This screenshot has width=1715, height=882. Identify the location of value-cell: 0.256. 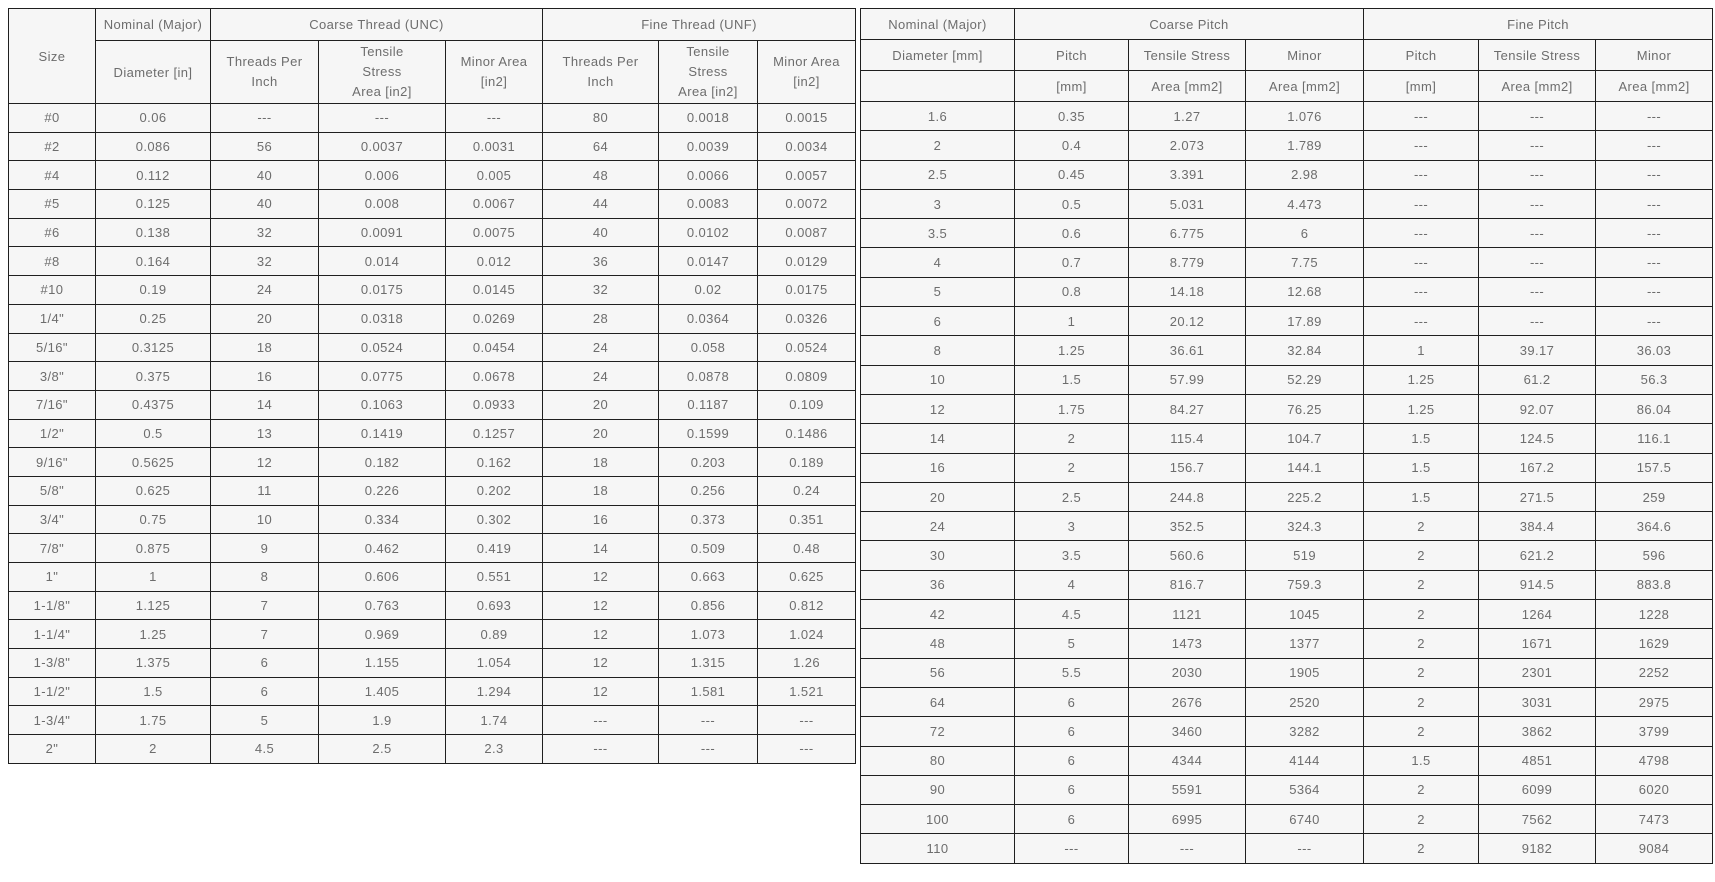
(708, 490).